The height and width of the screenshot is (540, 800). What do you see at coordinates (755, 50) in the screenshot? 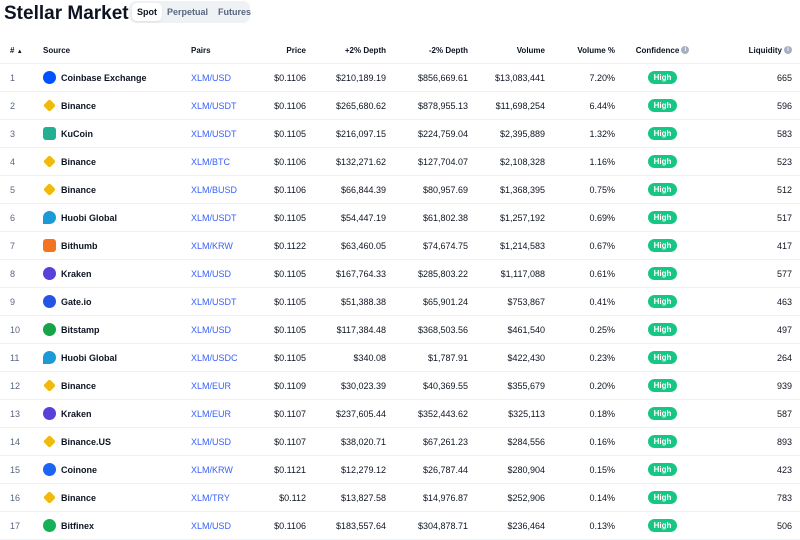
I see `header-liquidity: Liquidity i` at bounding box center [755, 50].